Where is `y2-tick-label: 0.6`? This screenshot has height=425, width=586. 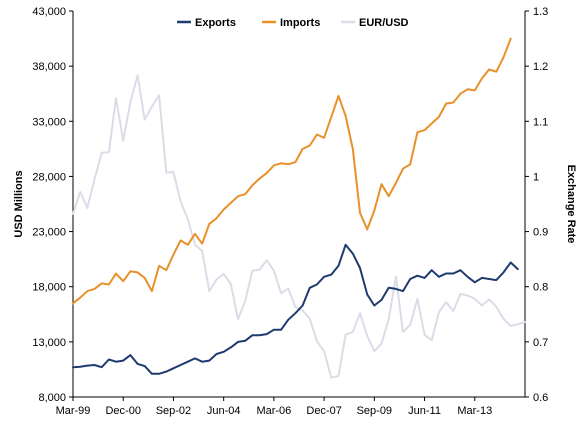
y2-tick-label: 0.6 is located at coordinates (540, 398).